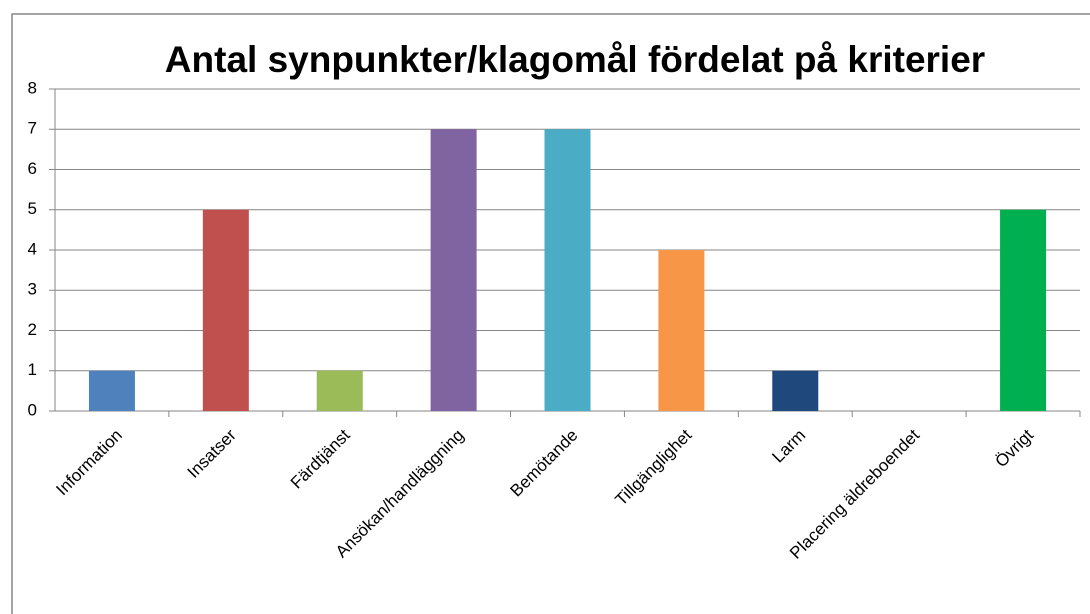  Describe the element at coordinates (32, 329) in the screenshot. I see `y-tick-label: 2` at that location.